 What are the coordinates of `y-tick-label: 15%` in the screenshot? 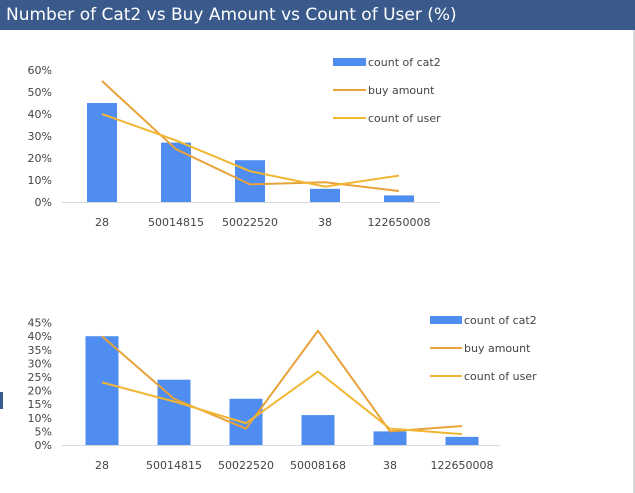 It's located at (40, 404).